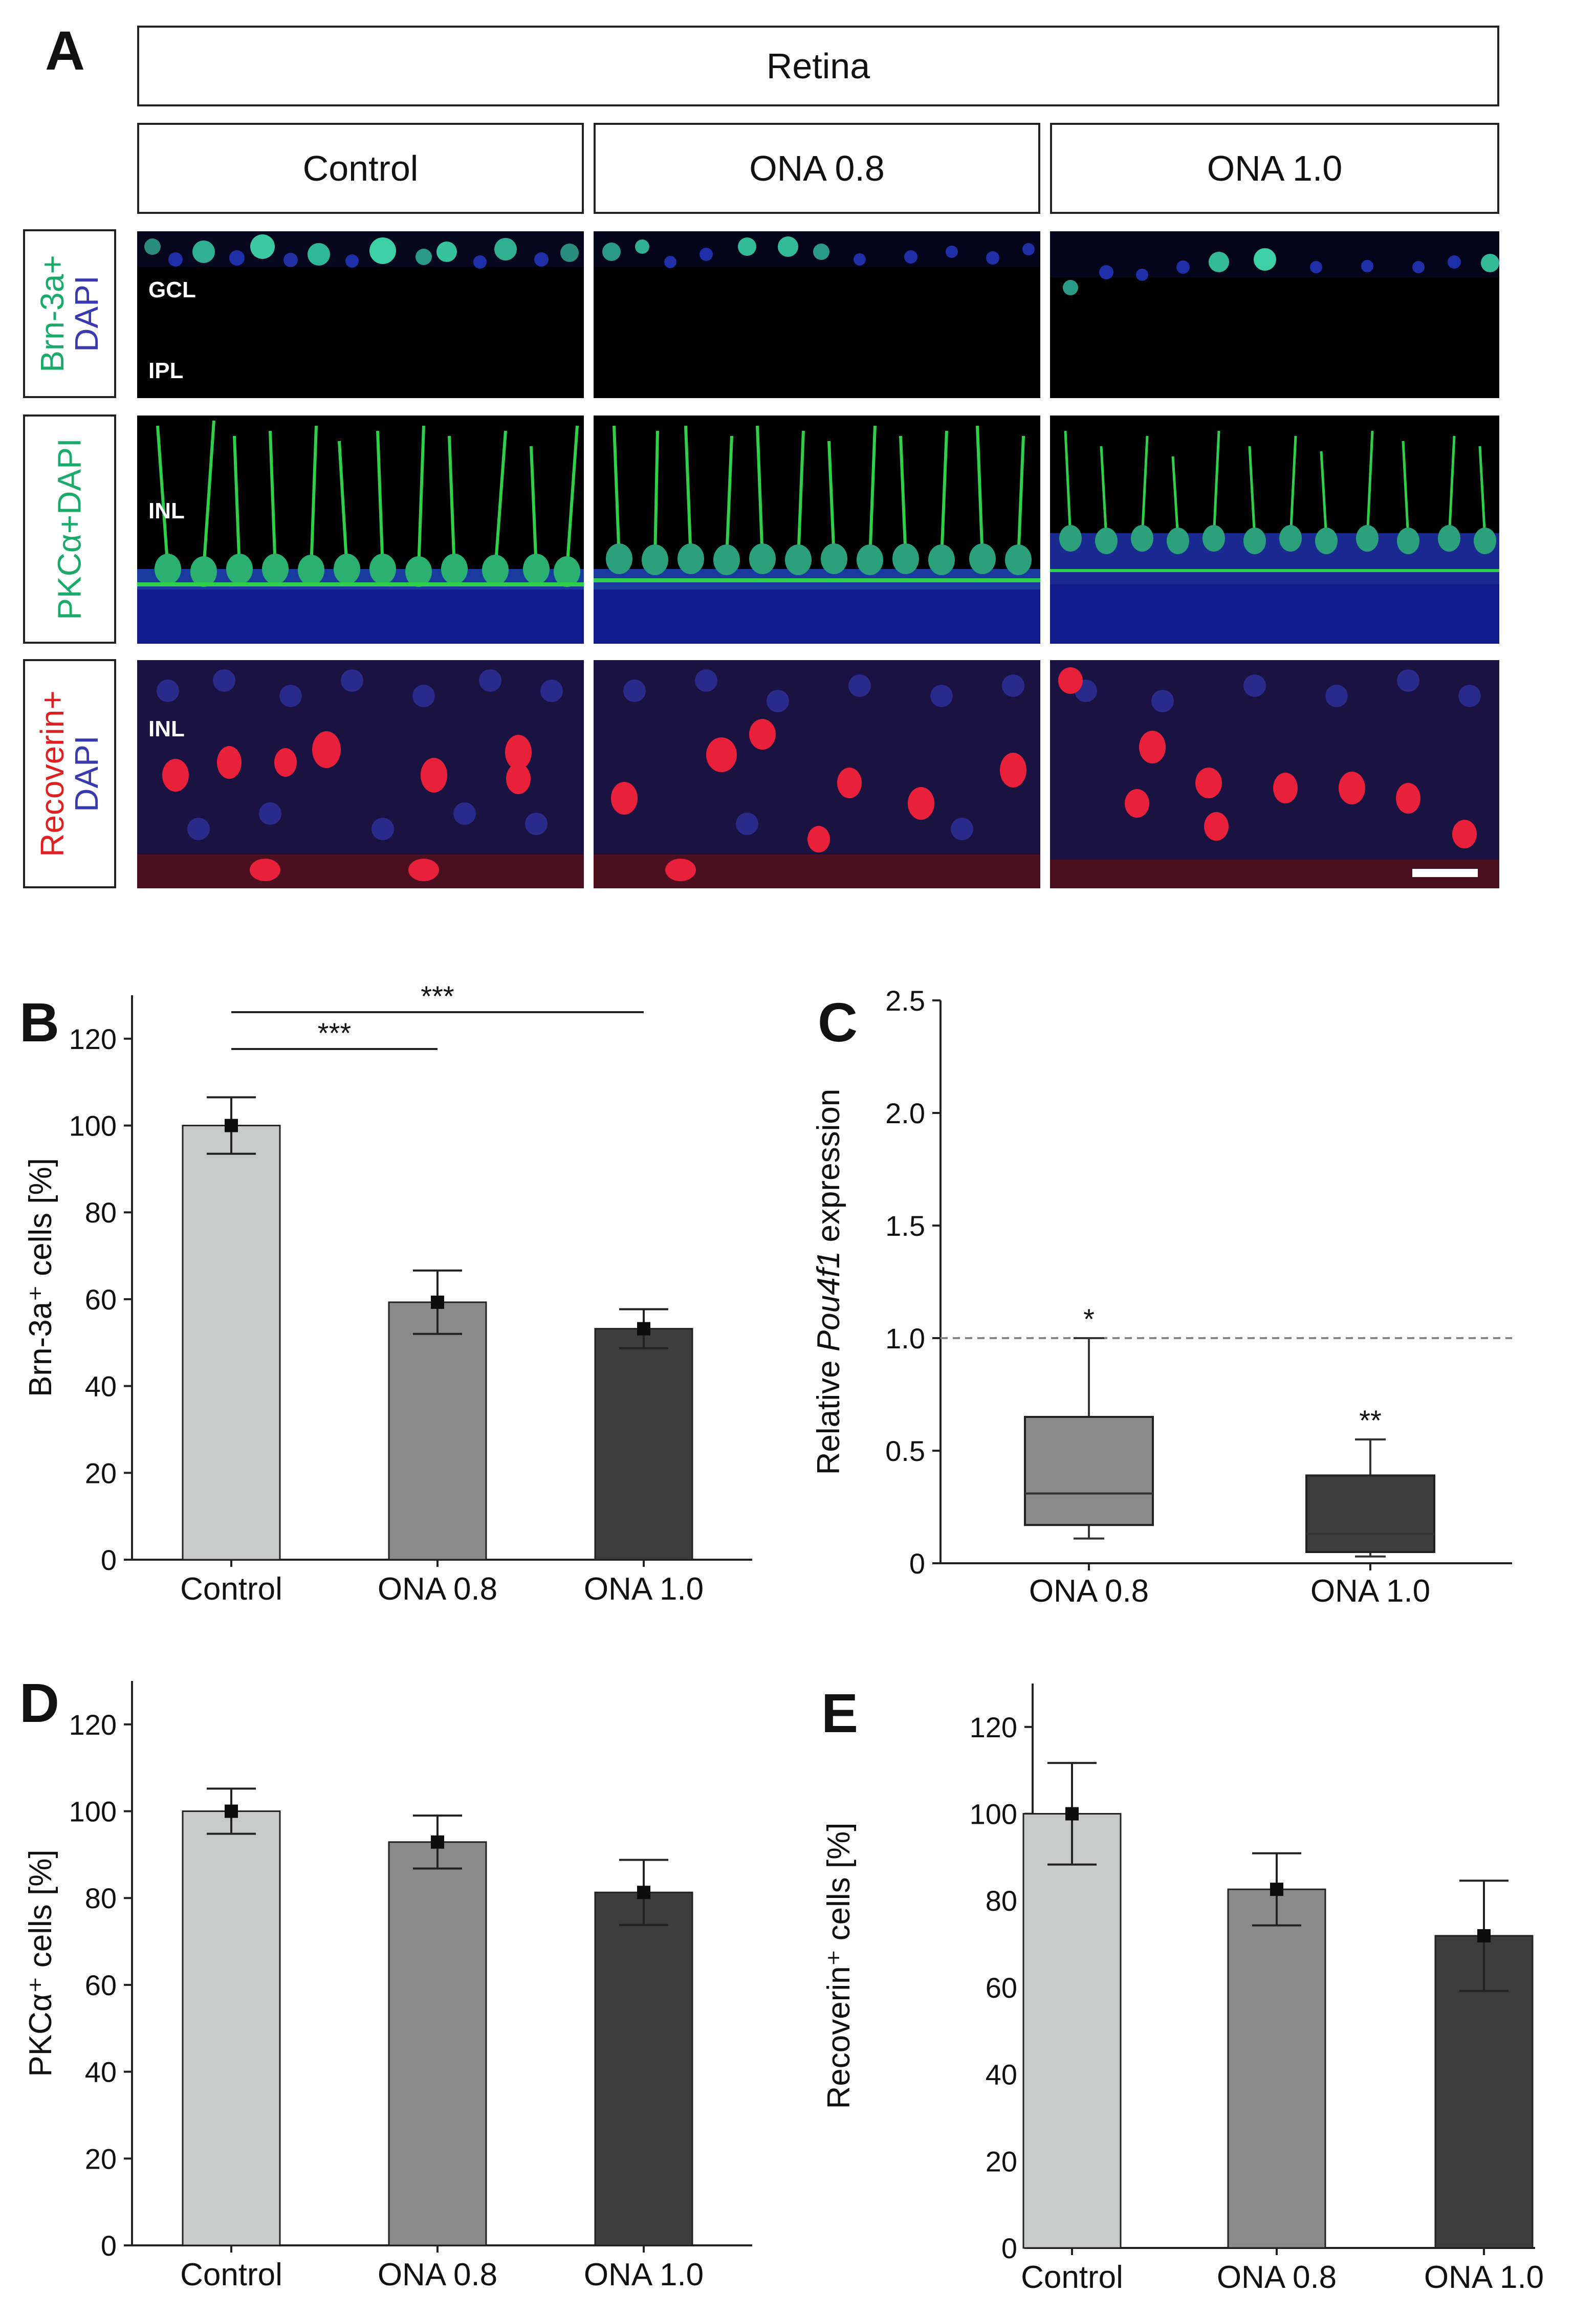 This screenshot has height=2316, width=1596. I want to click on label-recoverin-text: Recoverin+, so click(52, 773).